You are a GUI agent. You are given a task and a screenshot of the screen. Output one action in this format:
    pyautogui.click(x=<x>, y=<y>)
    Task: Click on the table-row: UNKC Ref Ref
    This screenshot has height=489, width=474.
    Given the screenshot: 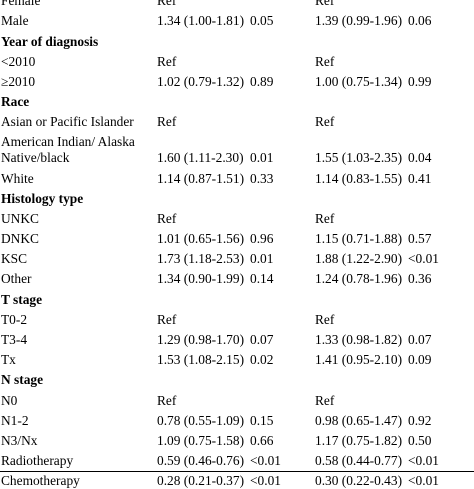 What is the action you would take?
    pyautogui.click(x=237, y=217)
    